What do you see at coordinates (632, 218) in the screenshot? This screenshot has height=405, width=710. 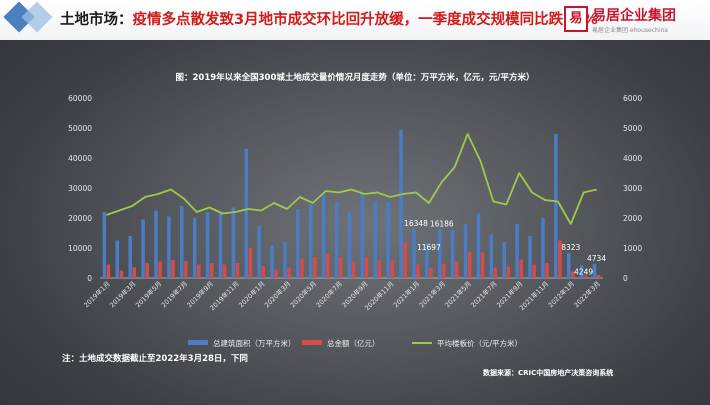 I see `y-right-tick-label: 2000` at bounding box center [632, 218].